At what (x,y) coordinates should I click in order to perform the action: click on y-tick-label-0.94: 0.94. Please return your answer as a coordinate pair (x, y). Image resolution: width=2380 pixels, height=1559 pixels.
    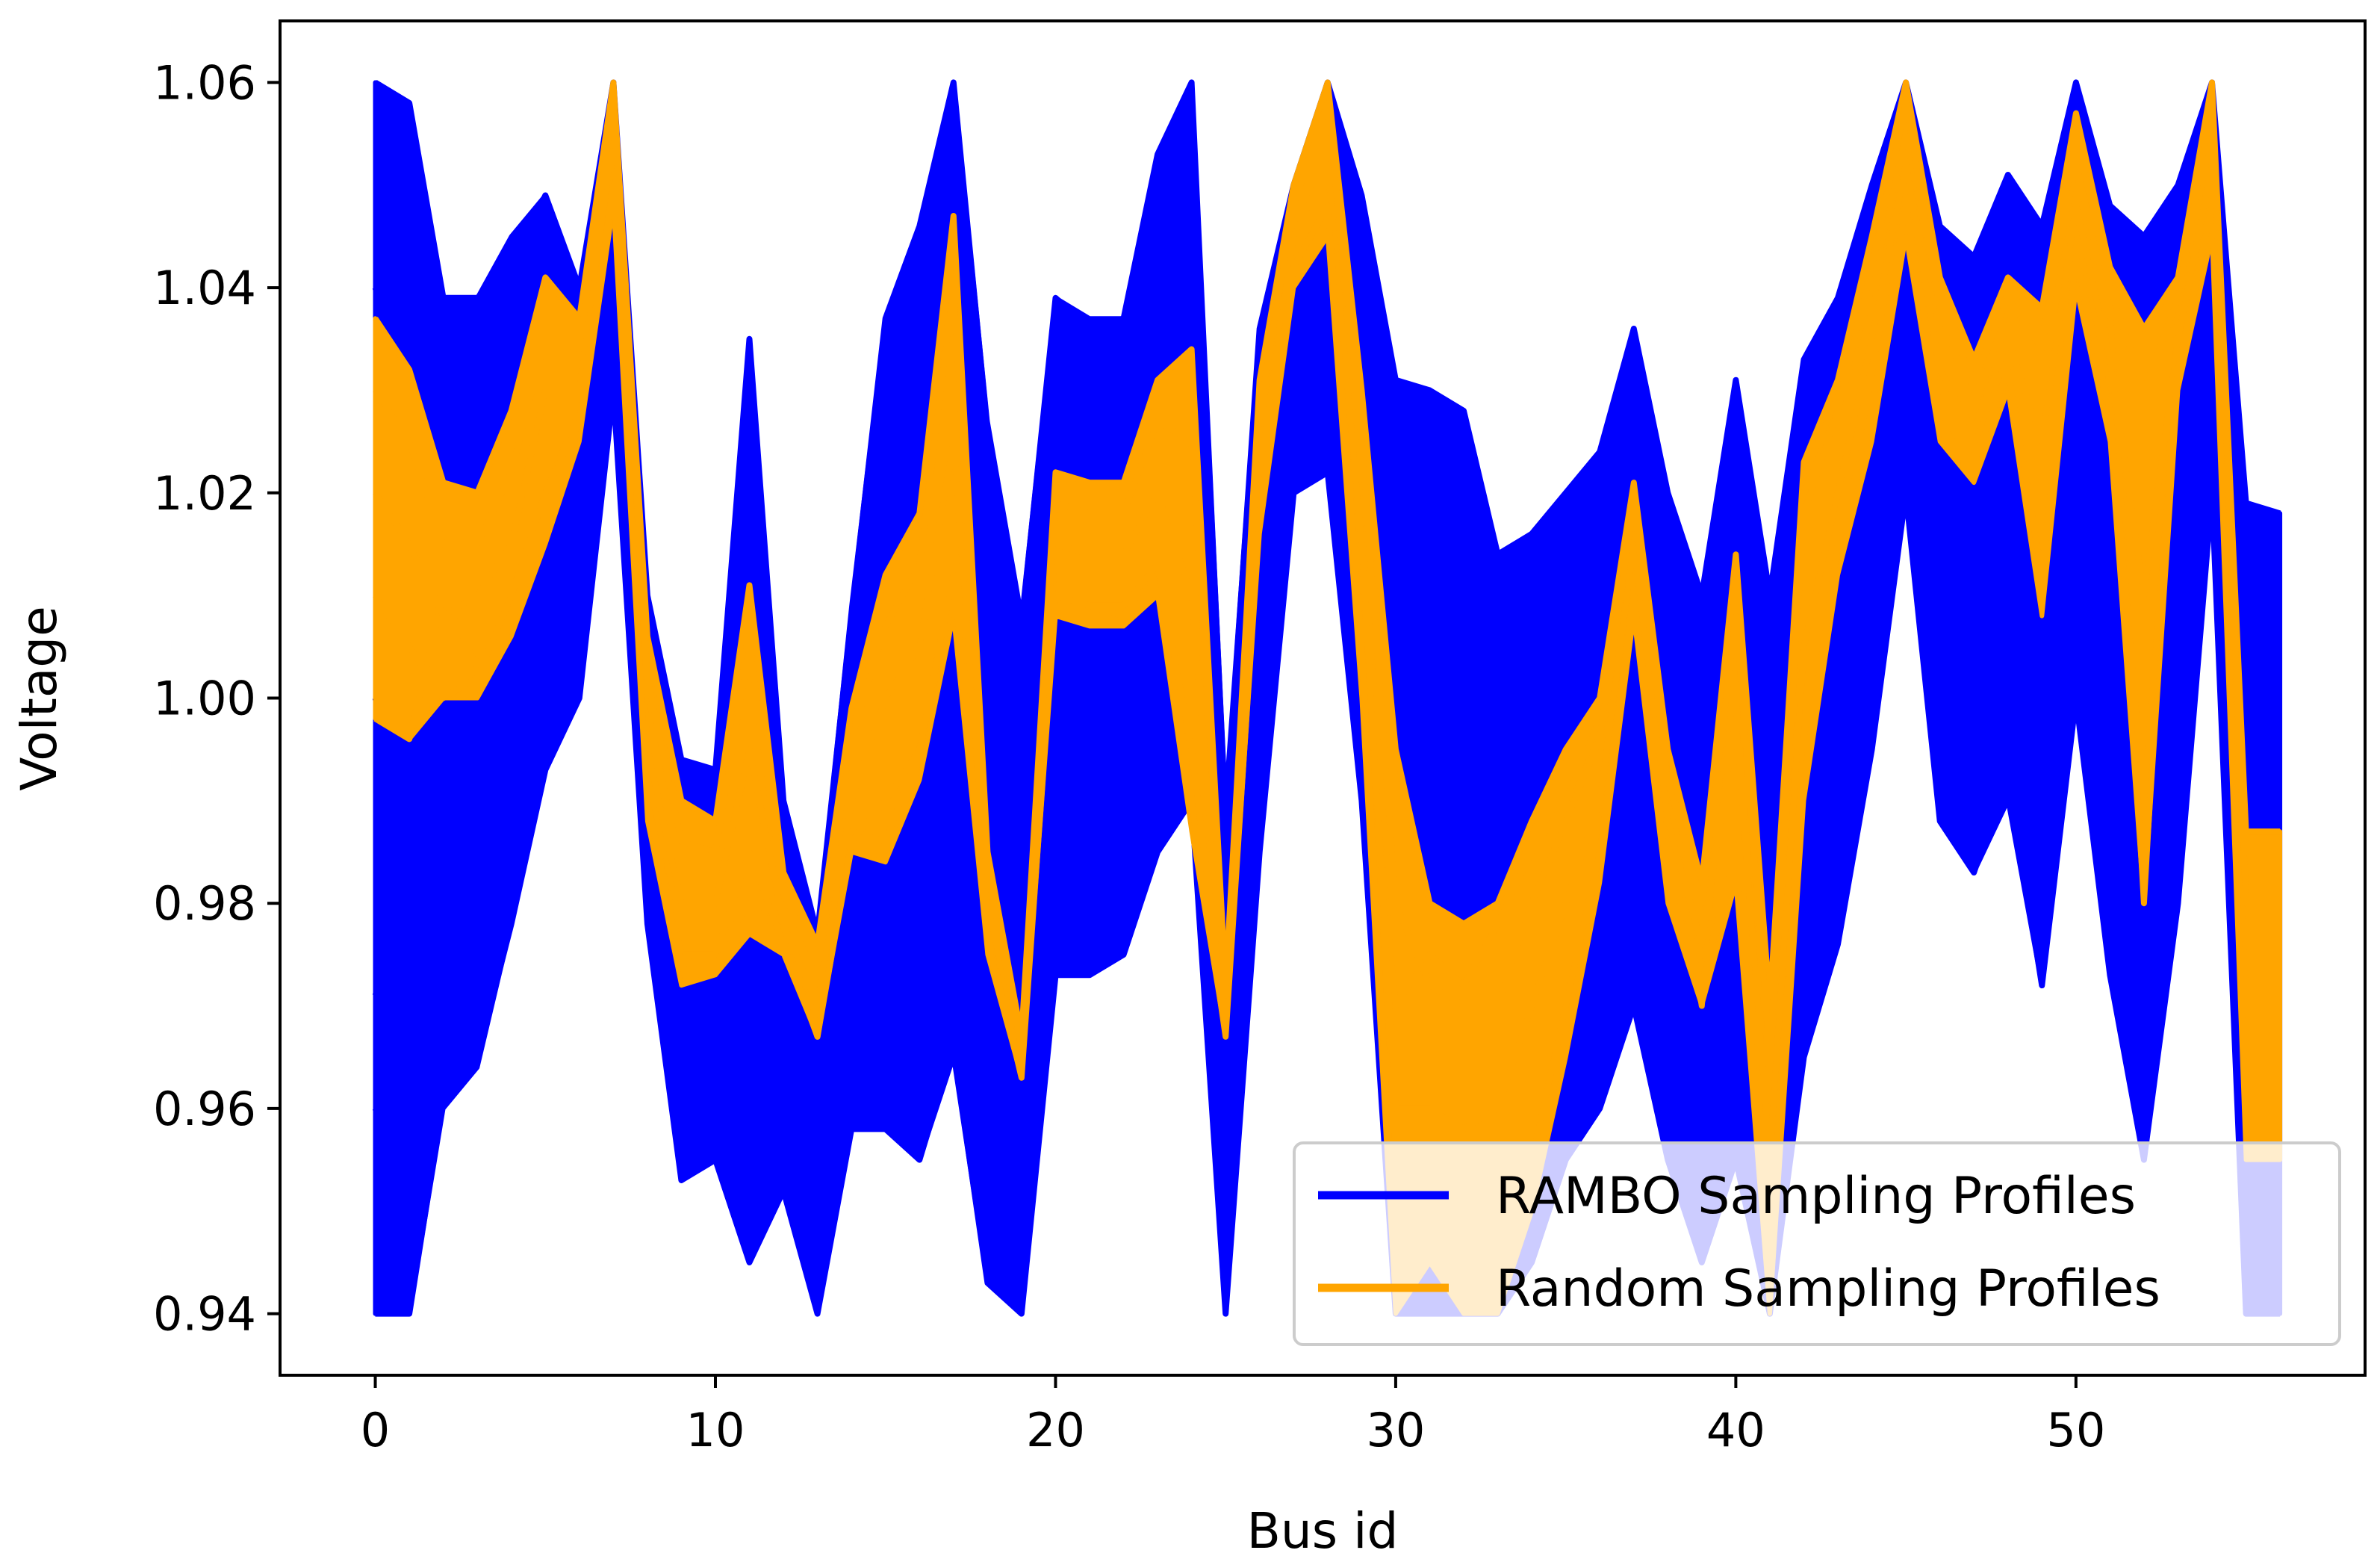
    Looking at the image, I should click on (204, 1314).